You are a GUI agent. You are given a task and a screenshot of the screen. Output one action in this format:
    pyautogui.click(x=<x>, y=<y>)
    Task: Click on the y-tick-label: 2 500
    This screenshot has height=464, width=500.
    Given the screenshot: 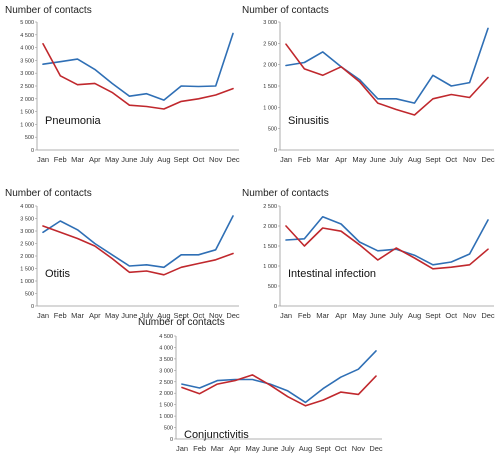 What is the action you would take?
    pyautogui.click(x=270, y=44)
    